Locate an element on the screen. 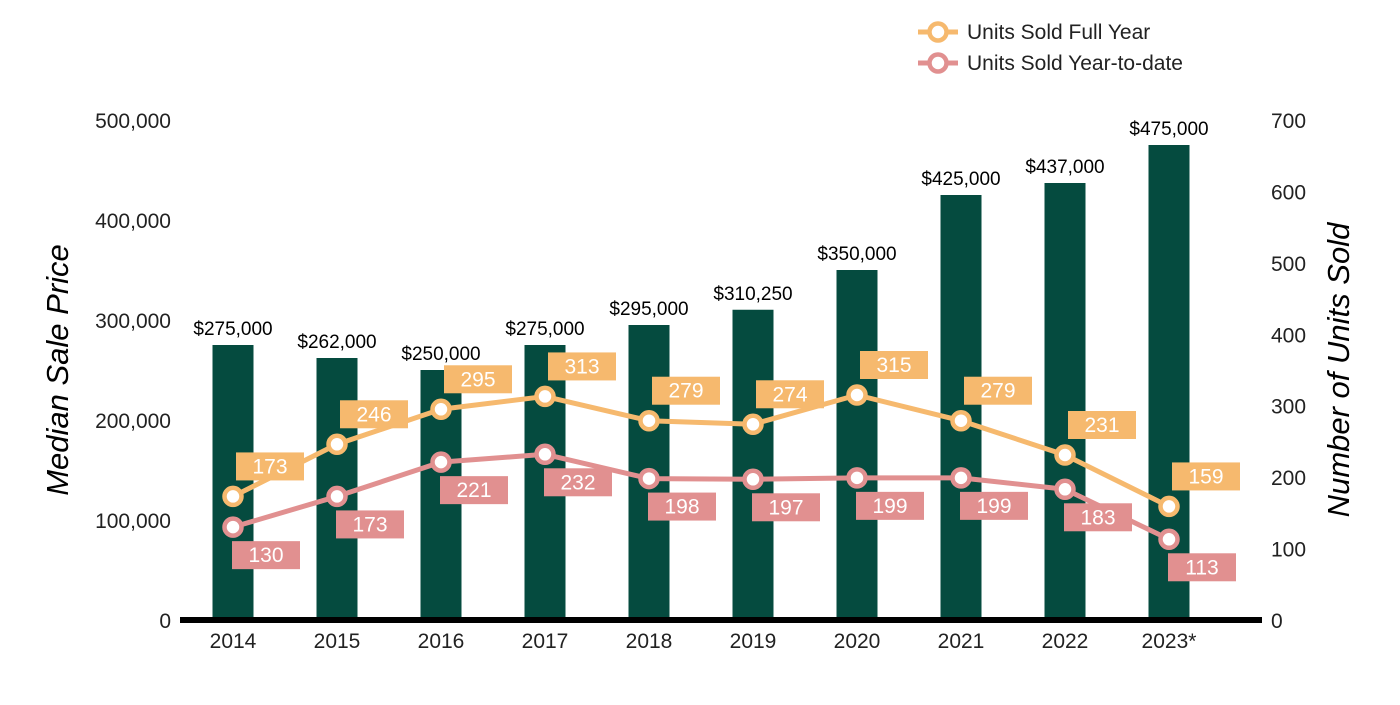  y2-tick-label: 0 is located at coordinates (1277, 621).